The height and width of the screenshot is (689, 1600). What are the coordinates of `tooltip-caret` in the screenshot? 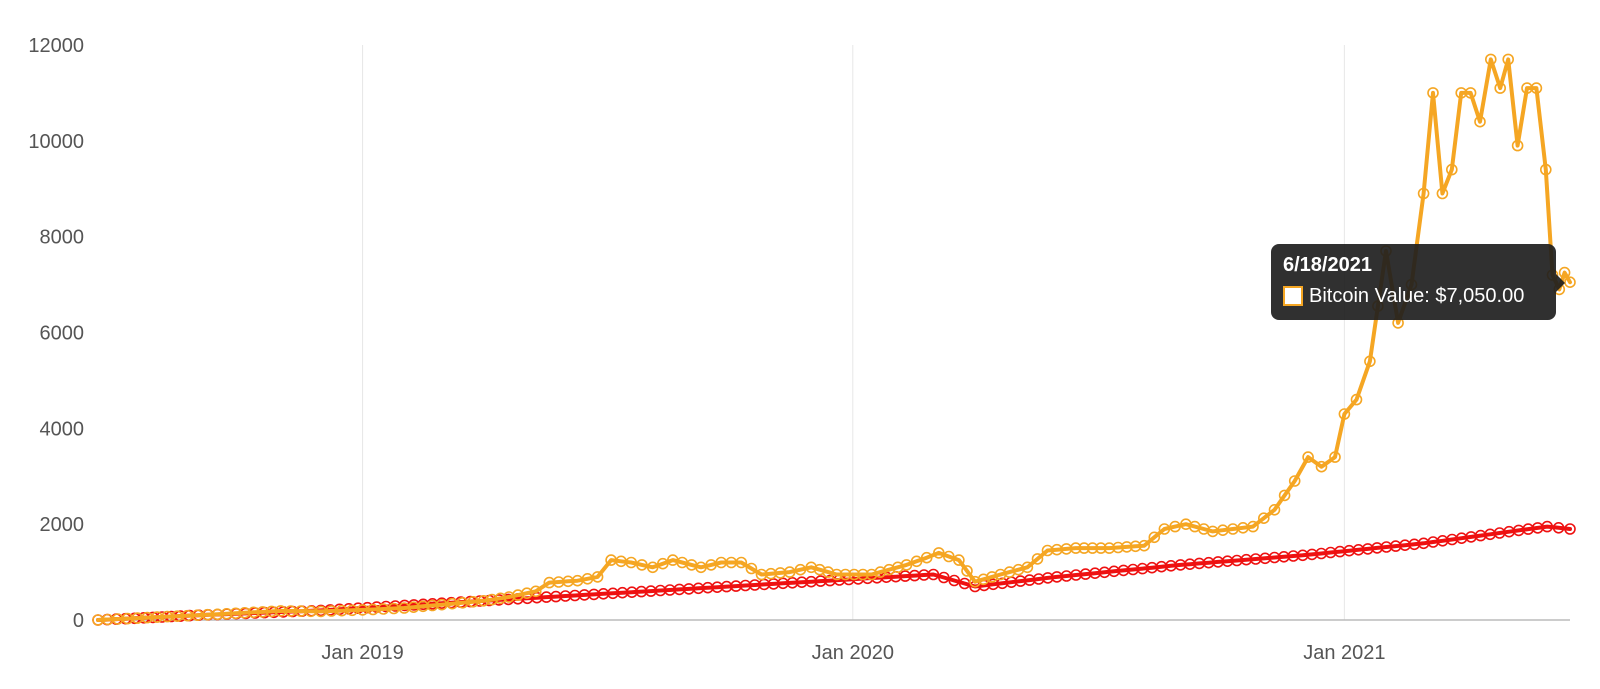 It's located at (1560, 283).